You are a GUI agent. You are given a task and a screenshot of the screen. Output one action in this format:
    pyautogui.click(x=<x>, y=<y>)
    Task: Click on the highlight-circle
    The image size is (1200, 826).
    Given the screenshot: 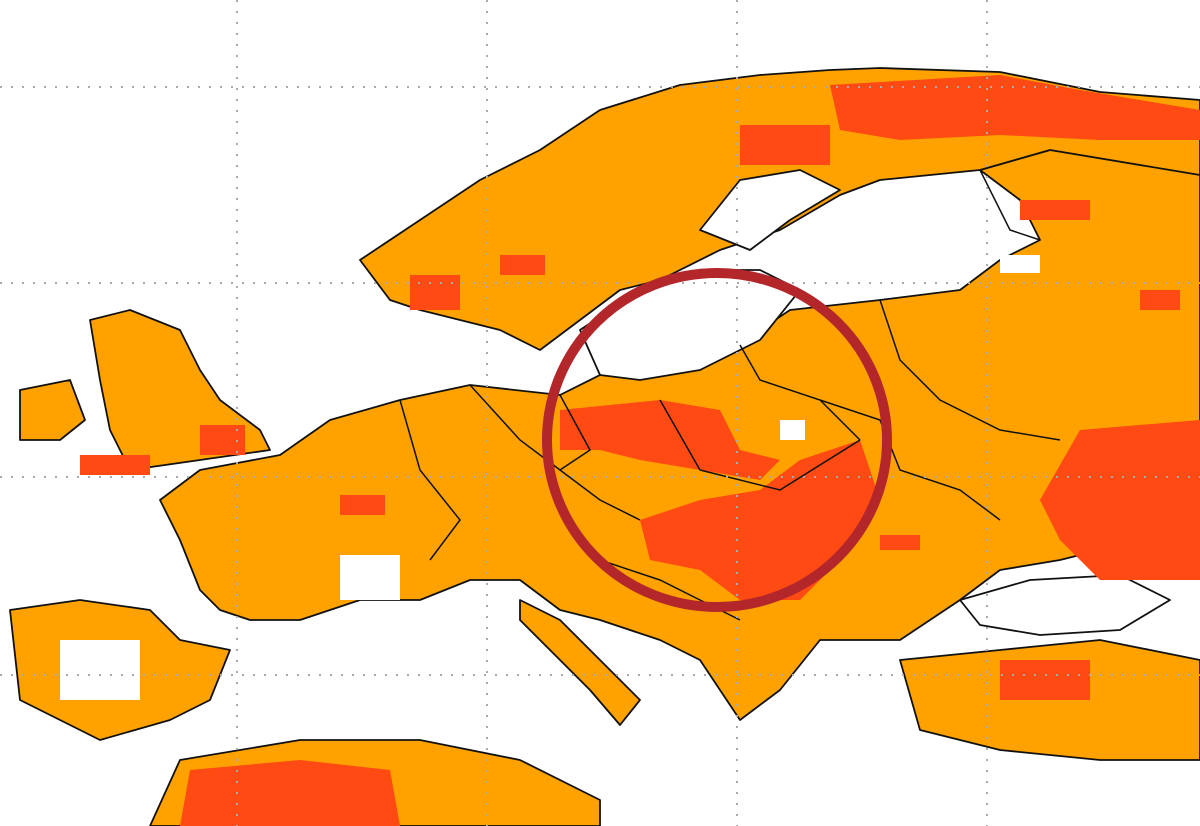 What is the action you would take?
    pyautogui.click(x=717, y=440)
    